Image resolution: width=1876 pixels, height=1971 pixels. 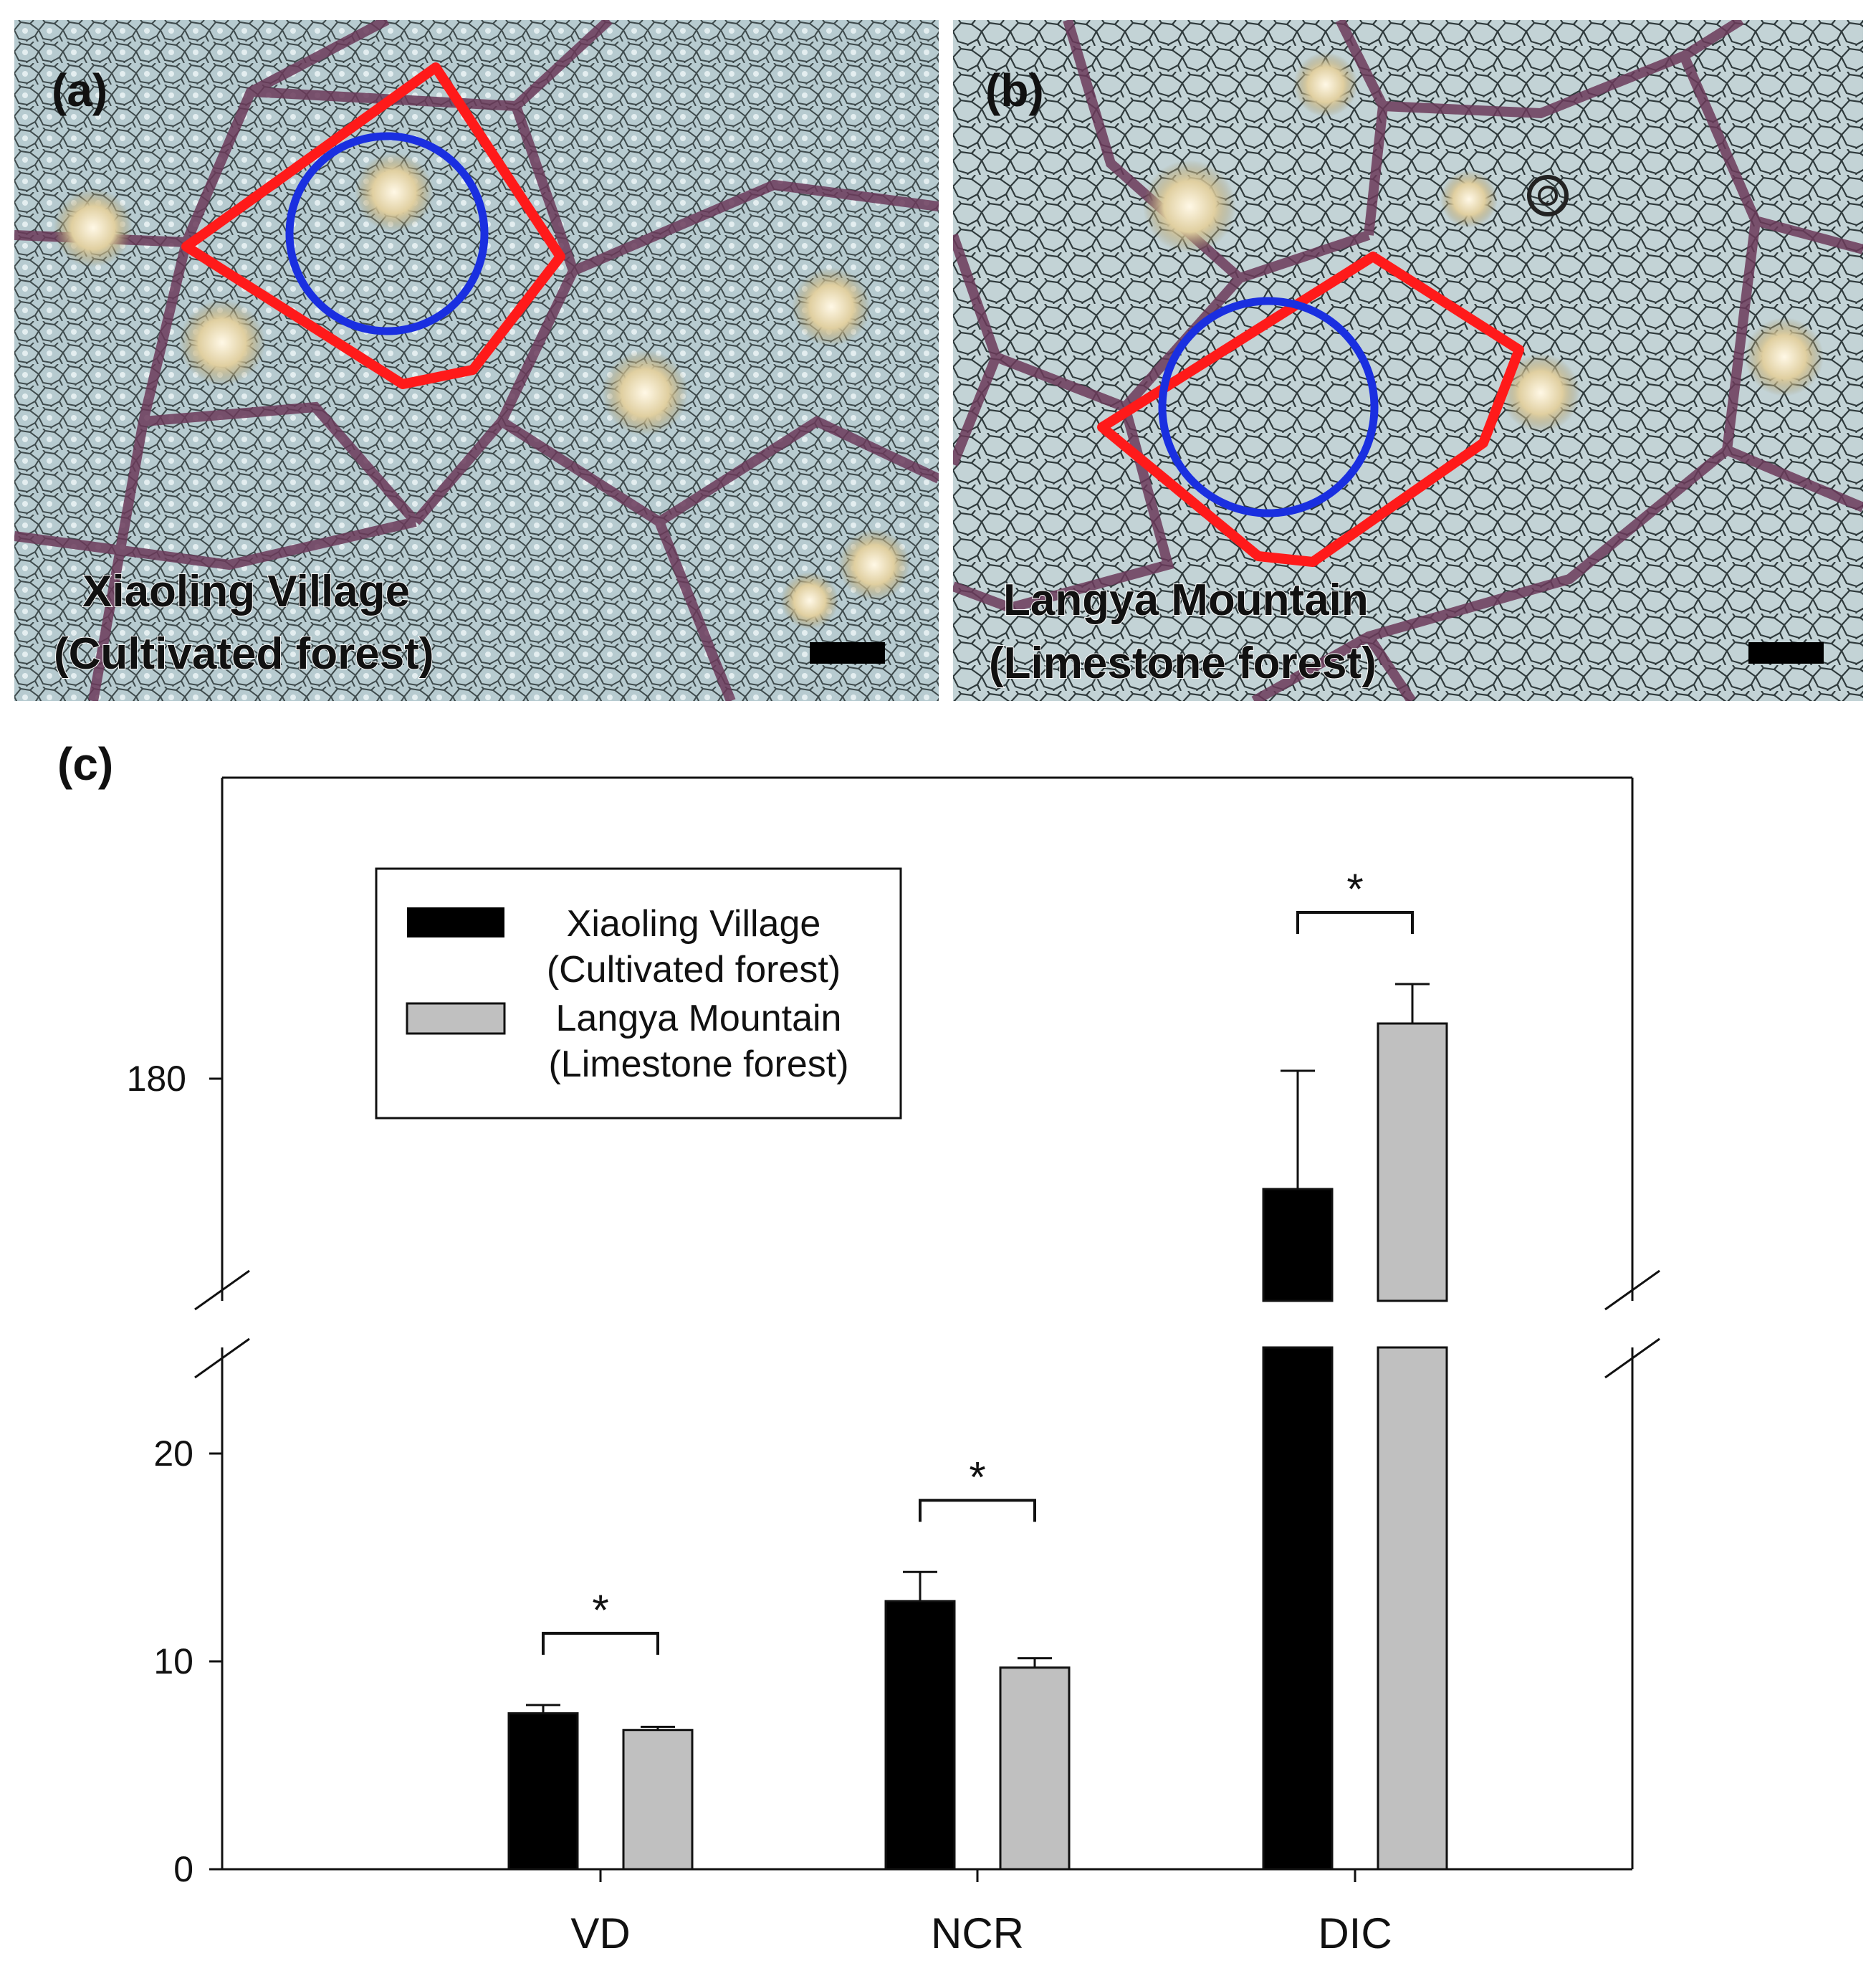 I want to click on region-circle-a, so click(x=387, y=233).